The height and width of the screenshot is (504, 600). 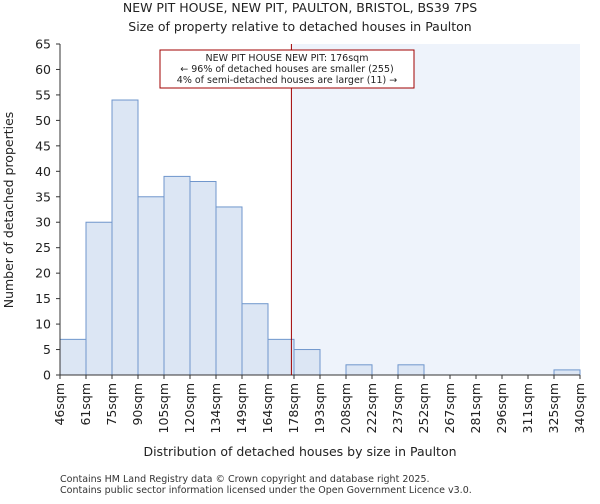 What do you see at coordinates (59, 404) in the screenshot?
I see `x-tick-label: 46sqm` at bounding box center [59, 404].